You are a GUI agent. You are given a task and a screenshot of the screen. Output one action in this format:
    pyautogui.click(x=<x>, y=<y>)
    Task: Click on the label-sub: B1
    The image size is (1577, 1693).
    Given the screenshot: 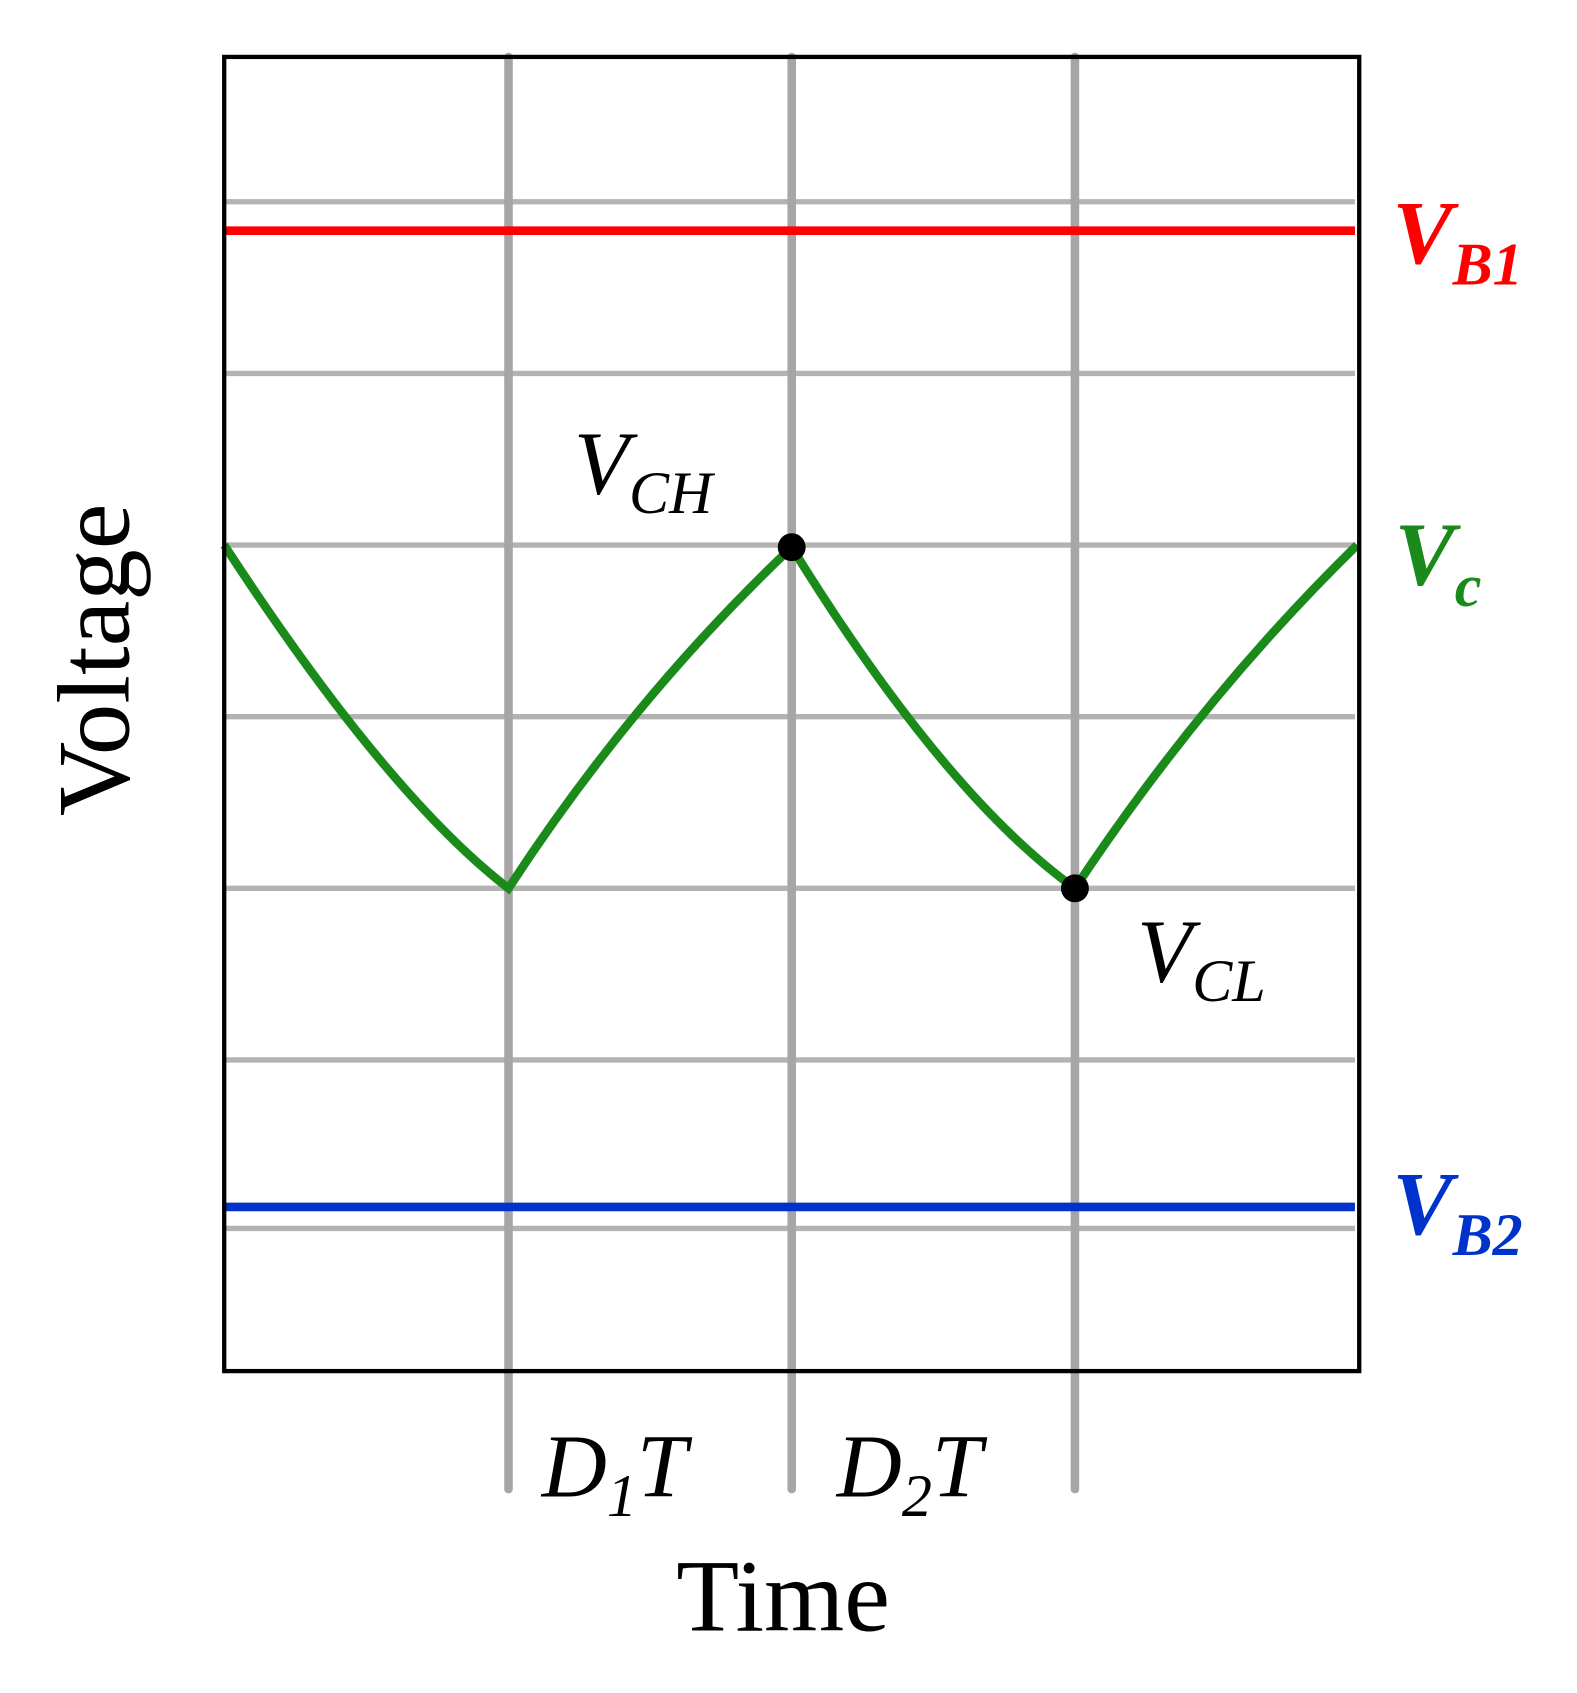 What is the action you would take?
    pyautogui.click(x=1487, y=263)
    